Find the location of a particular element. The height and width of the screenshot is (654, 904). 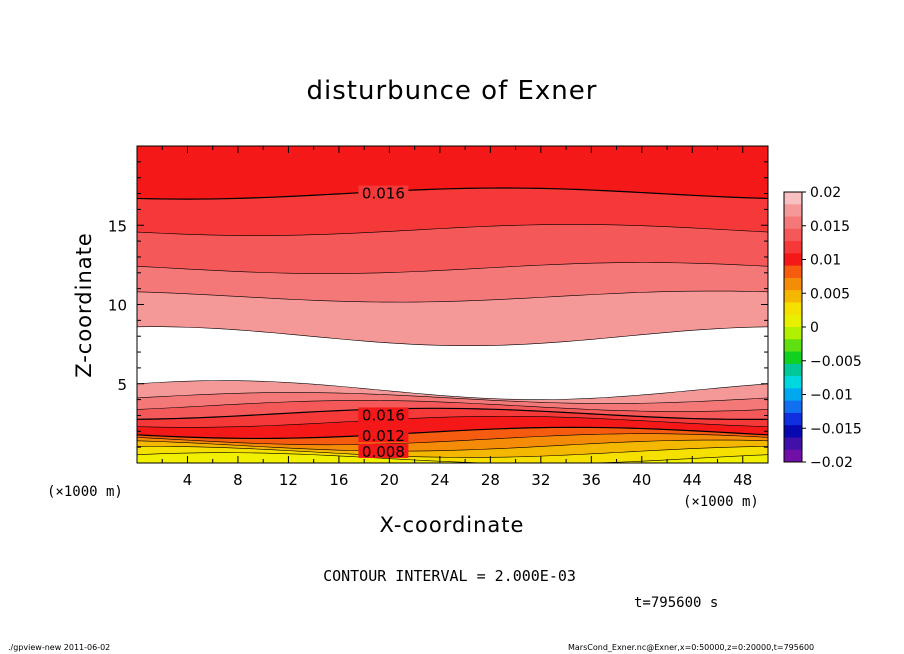

x-tick-label: 8 is located at coordinates (238, 480).